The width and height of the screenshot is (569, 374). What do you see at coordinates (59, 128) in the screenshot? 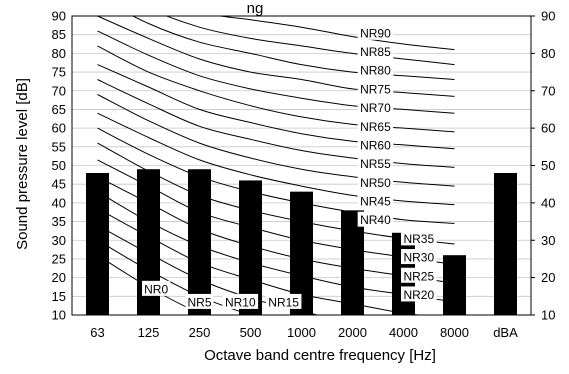
I see `y-tick-label: 60` at bounding box center [59, 128].